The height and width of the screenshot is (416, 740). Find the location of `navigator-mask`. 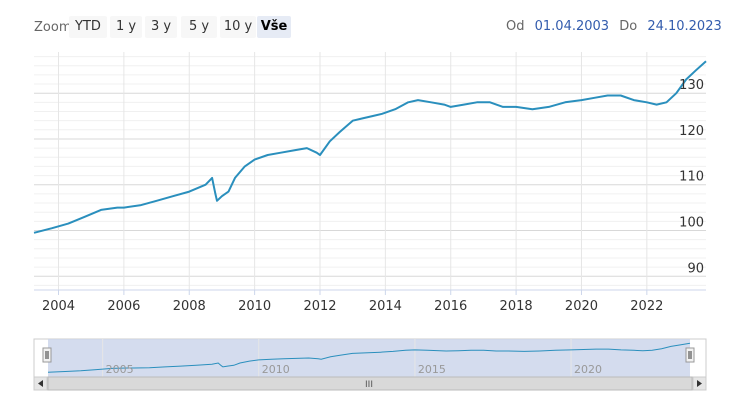

navigator-mask is located at coordinates (369, 358).